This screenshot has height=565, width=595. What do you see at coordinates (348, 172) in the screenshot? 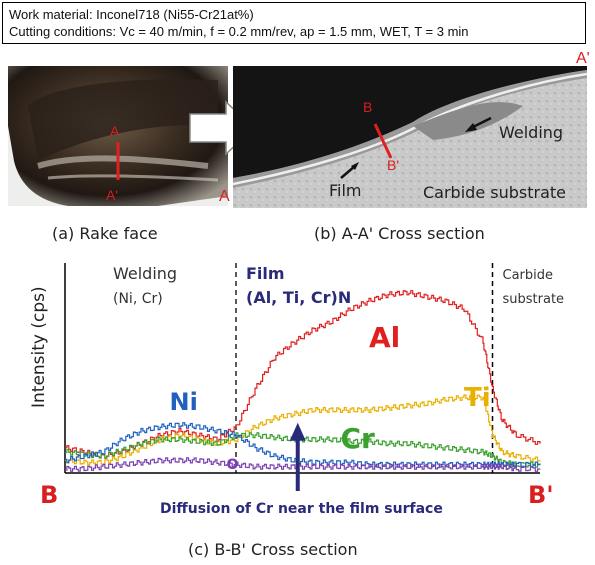
I see `film-pointer-arrow` at bounding box center [348, 172].